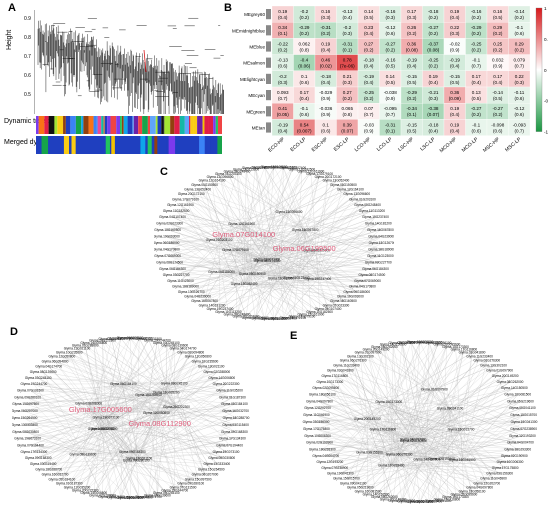  Describe the element at coordinates (428, 144) in the screenshot. I see `heatmap-col-label: LSC-LP` at that location.